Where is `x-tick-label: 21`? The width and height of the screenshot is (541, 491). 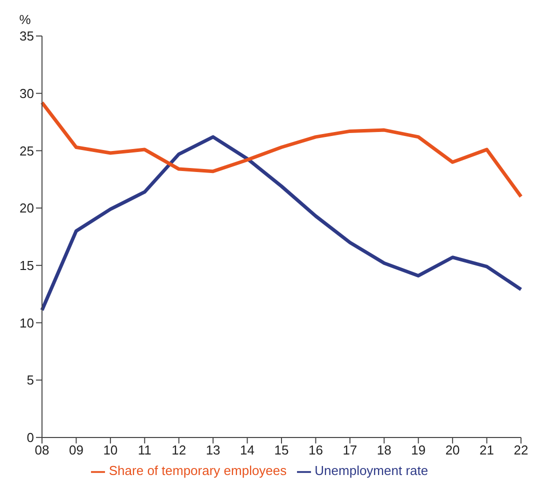
x-tick-label: 21 is located at coordinates (487, 450).